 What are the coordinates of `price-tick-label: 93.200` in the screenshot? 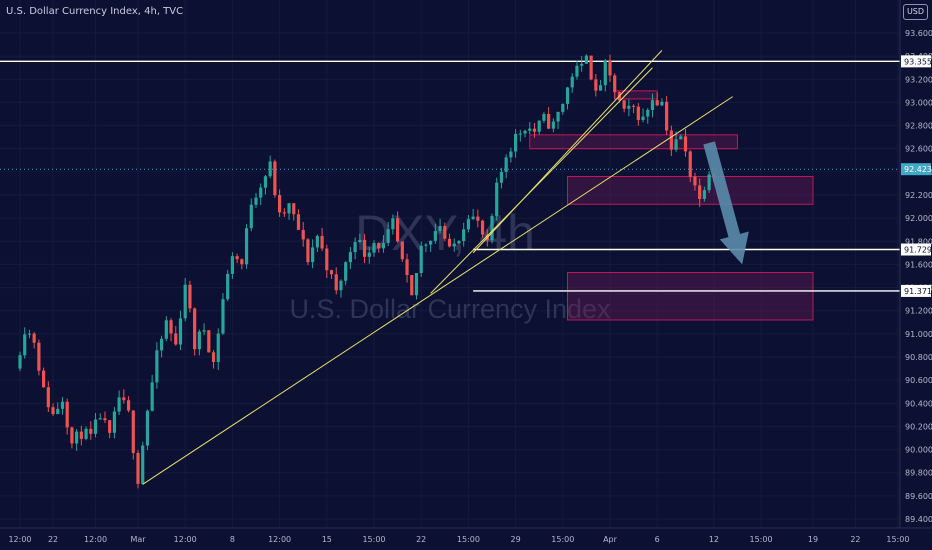 It's located at (918, 79).